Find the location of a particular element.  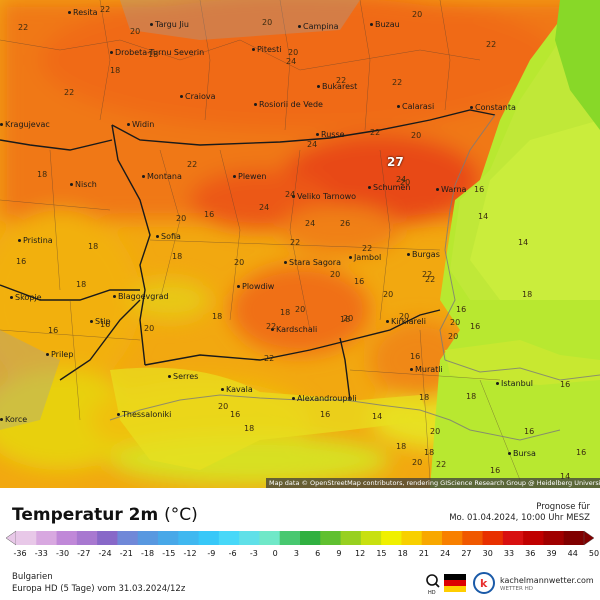

city-name: Kavala is located at coordinates (239, 389).